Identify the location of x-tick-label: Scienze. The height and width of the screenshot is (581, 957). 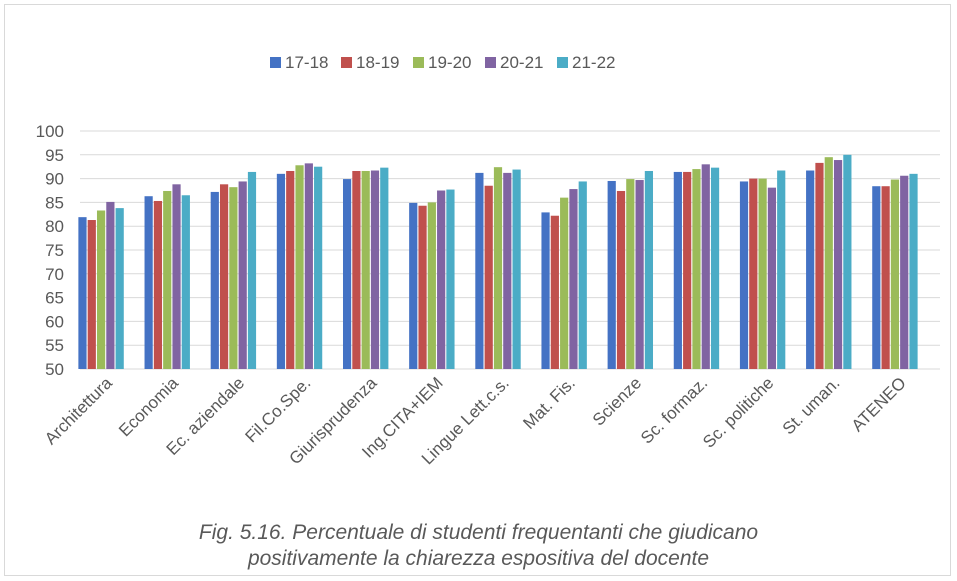
(617, 401).